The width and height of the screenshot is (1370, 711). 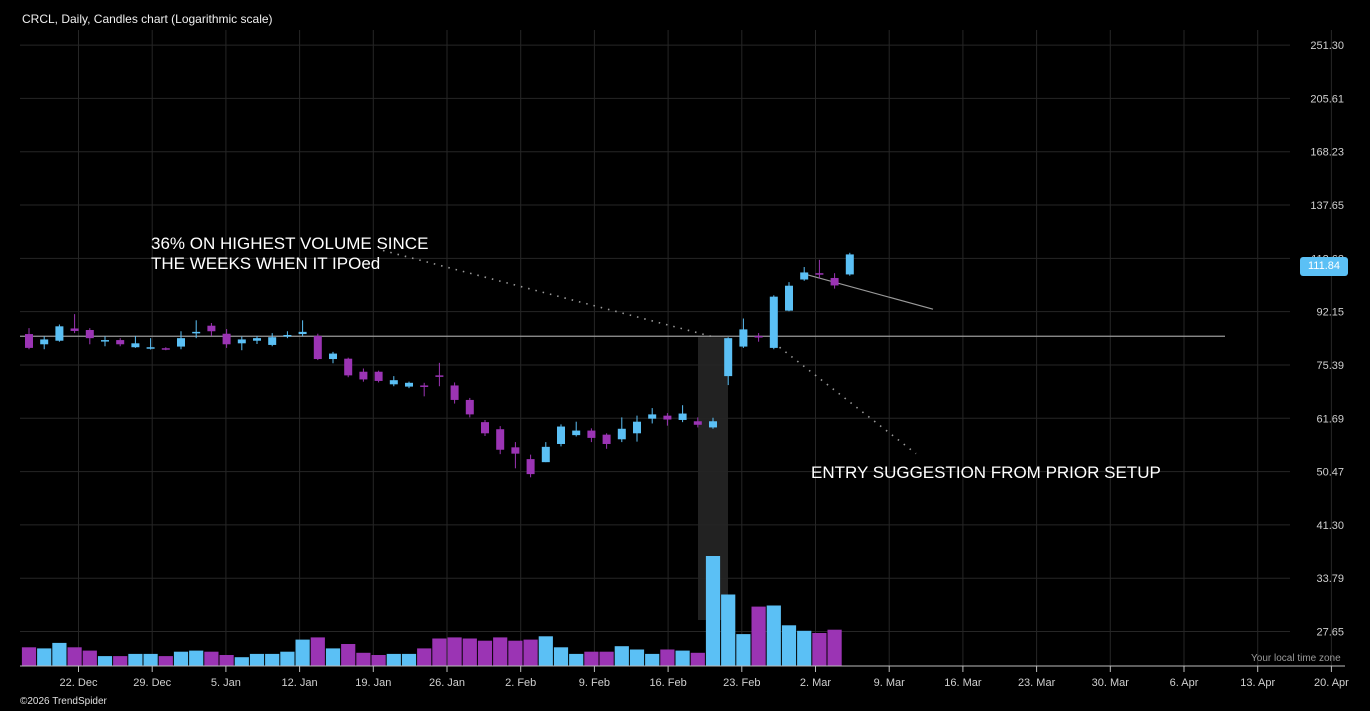 What do you see at coordinates (1330, 313) in the screenshot?
I see `y-tick-label: 92.15` at bounding box center [1330, 313].